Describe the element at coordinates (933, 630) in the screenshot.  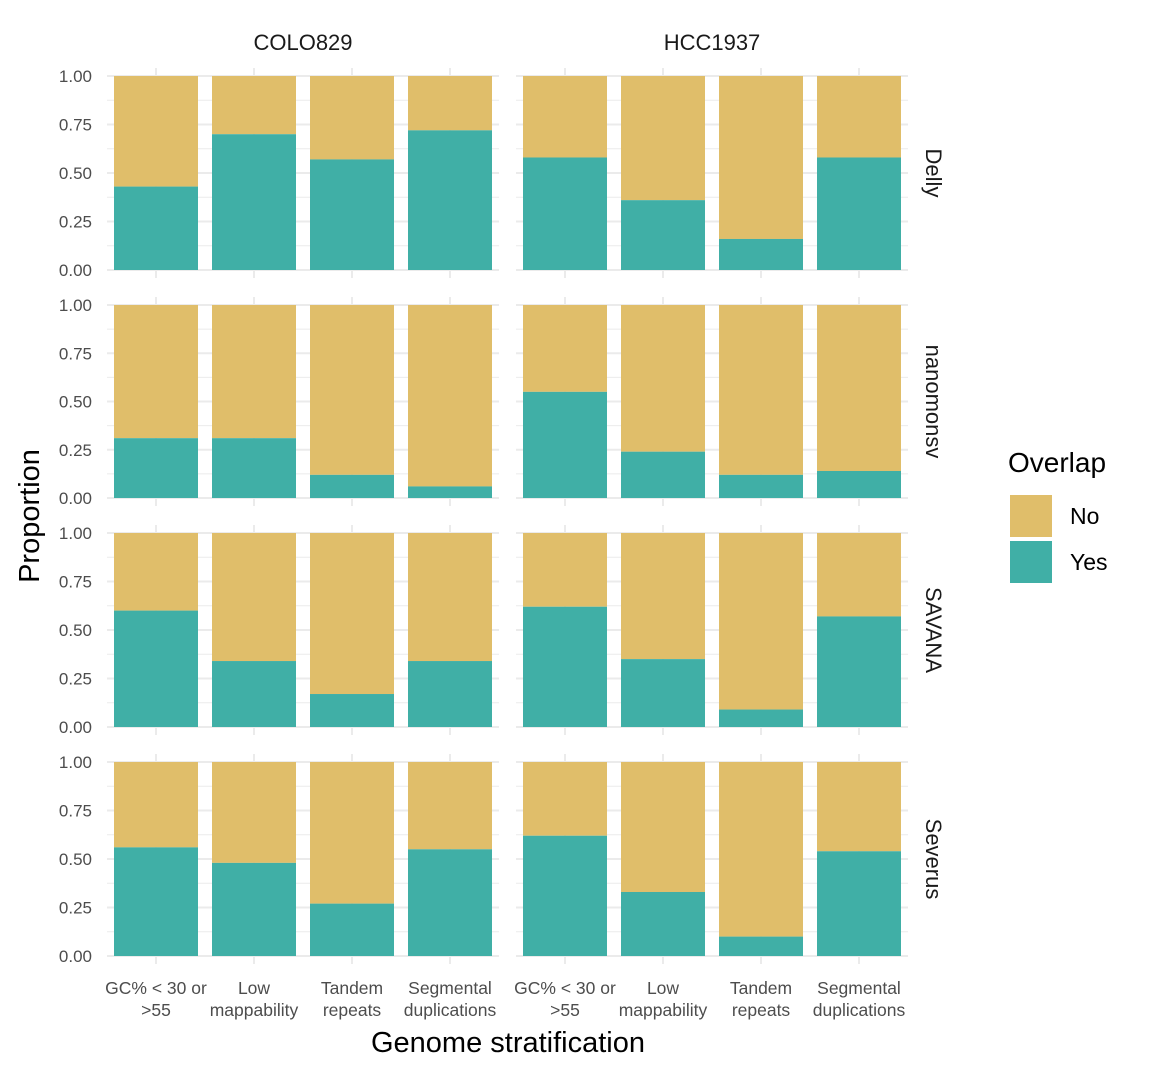
I see `row-strip-label: SAVANA` at that location.